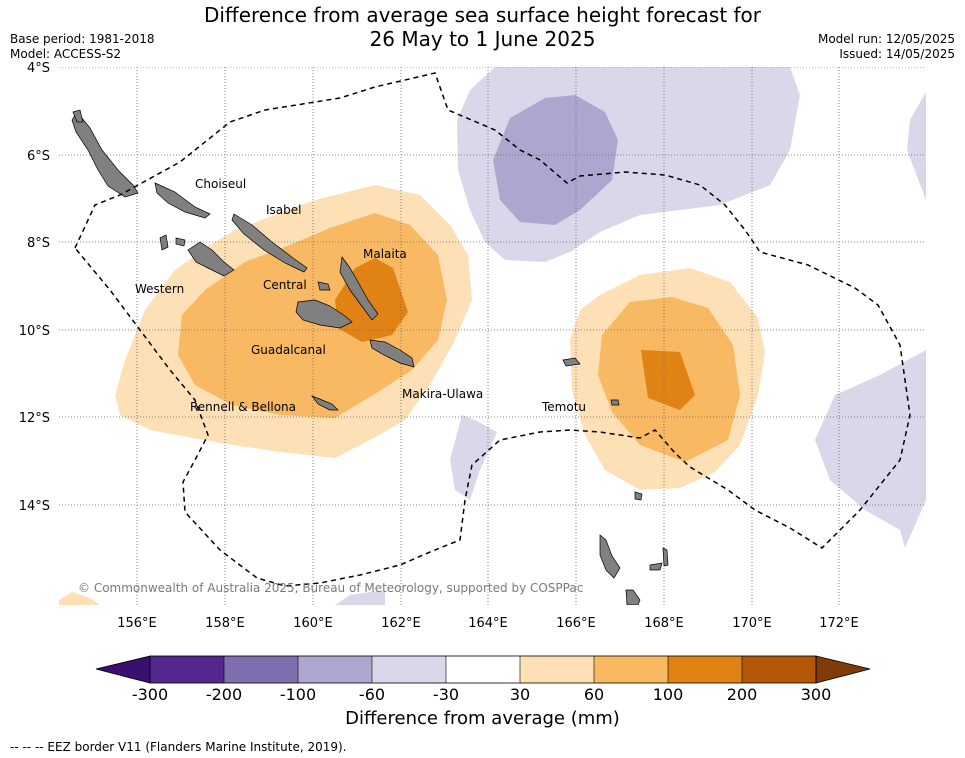  What do you see at coordinates (123, 669) in the screenshot?
I see `colorbar-extend-low` at bounding box center [123, 669].